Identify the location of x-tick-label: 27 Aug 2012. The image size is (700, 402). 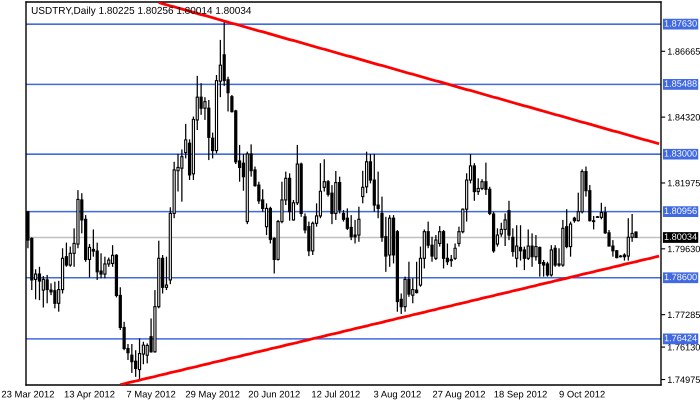
(459, 395).